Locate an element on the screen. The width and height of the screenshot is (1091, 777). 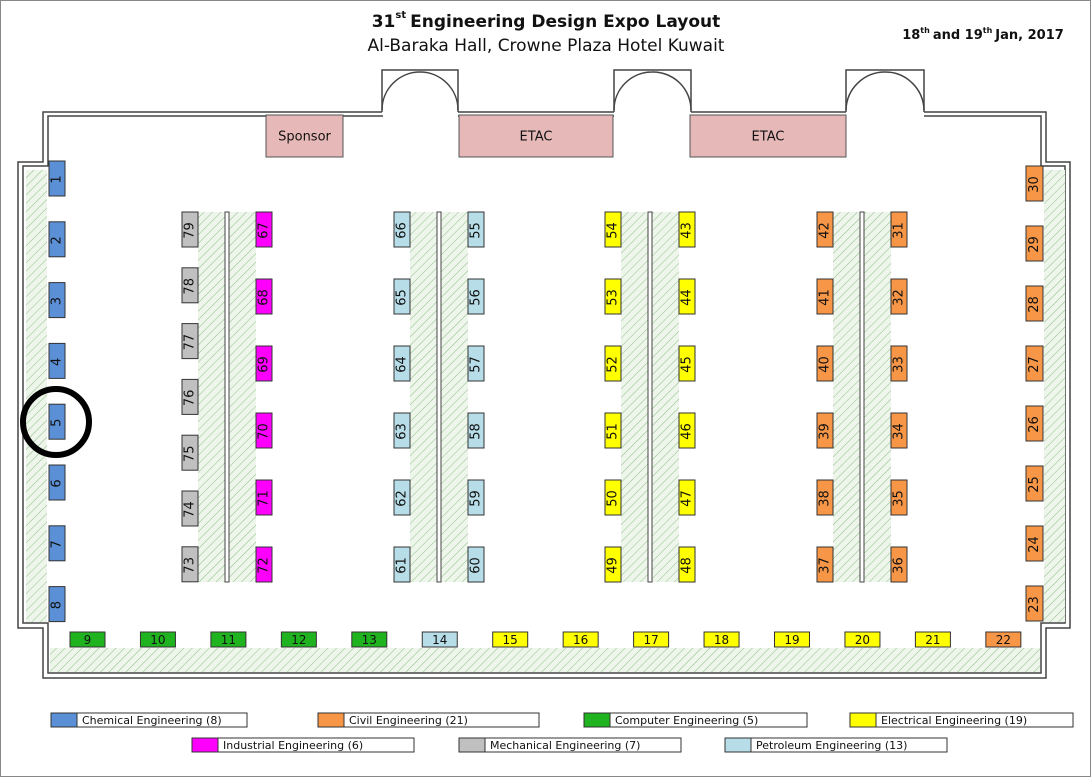
booth-label: 61 is located at coordinates (402, 565).